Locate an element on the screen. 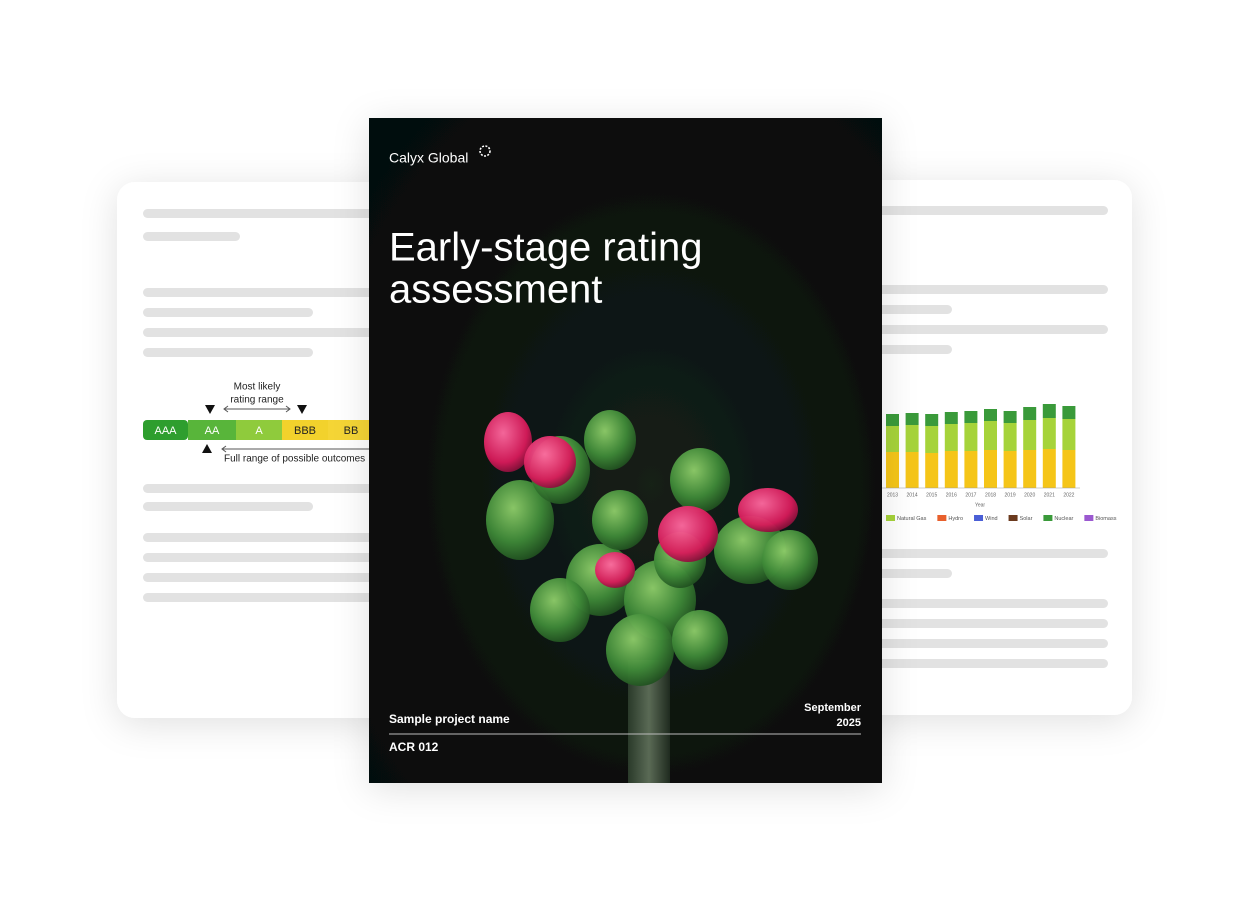  grade-label: AAA is located at coordinates (165, 431).